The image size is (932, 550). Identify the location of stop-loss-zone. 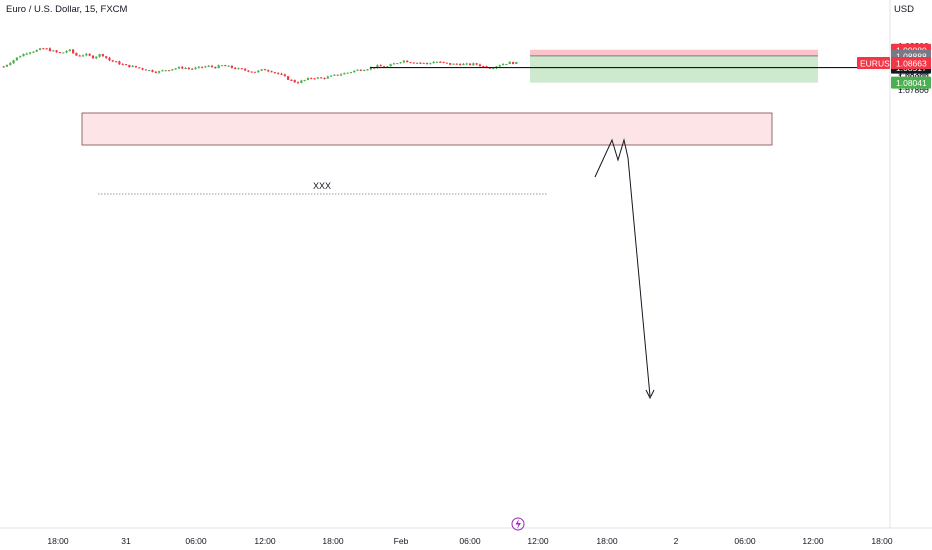
(674, 52).